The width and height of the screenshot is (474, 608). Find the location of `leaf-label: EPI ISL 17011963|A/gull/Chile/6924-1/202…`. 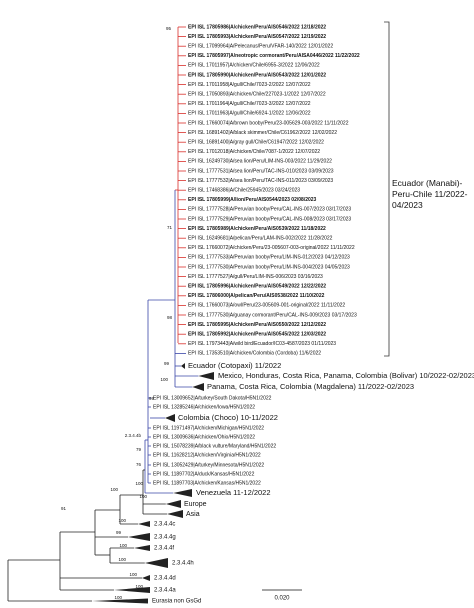

leaf-label: EPI ISL 17011963|A/gull/Chile/6924-1/202… is located at coordinates (249, 114).